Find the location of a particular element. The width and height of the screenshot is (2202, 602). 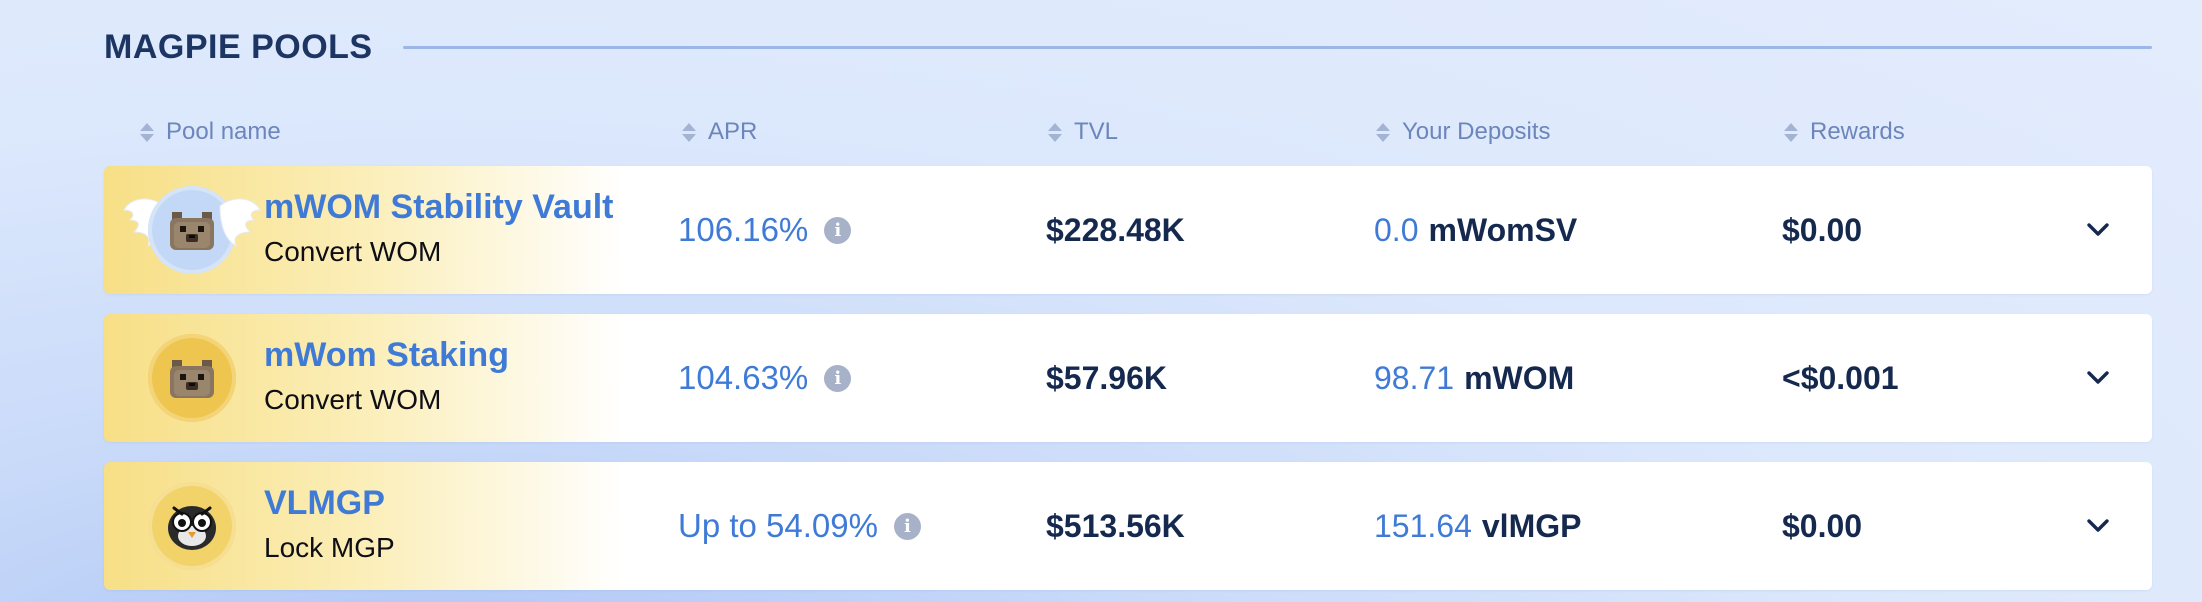

apr-value: 106.16% i is located at coordinates (765, 230).